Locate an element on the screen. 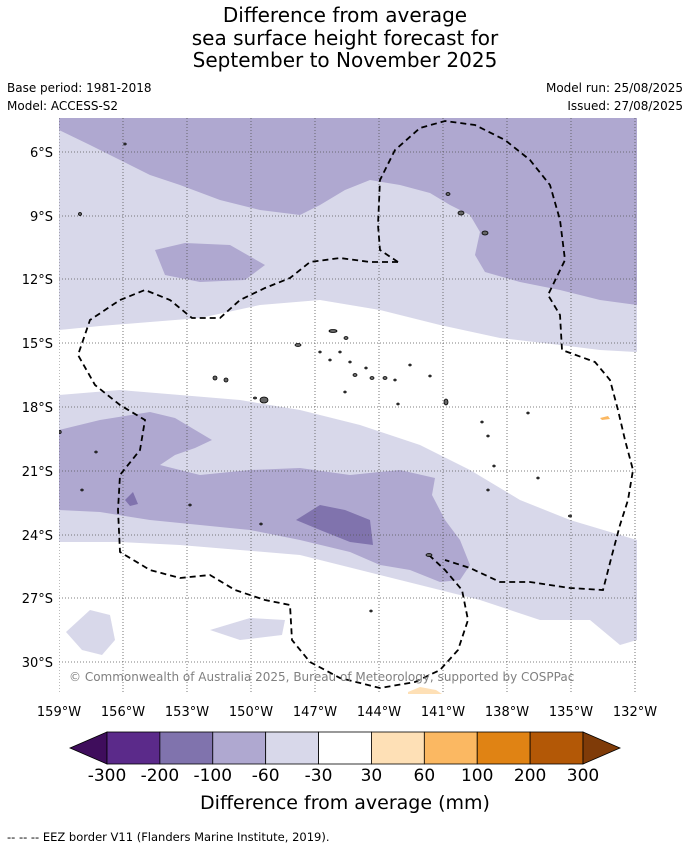 Image resolution: width=690 pixels, height=850 pixels. latitude-label: 9°S is located at coordinates (41, 217).